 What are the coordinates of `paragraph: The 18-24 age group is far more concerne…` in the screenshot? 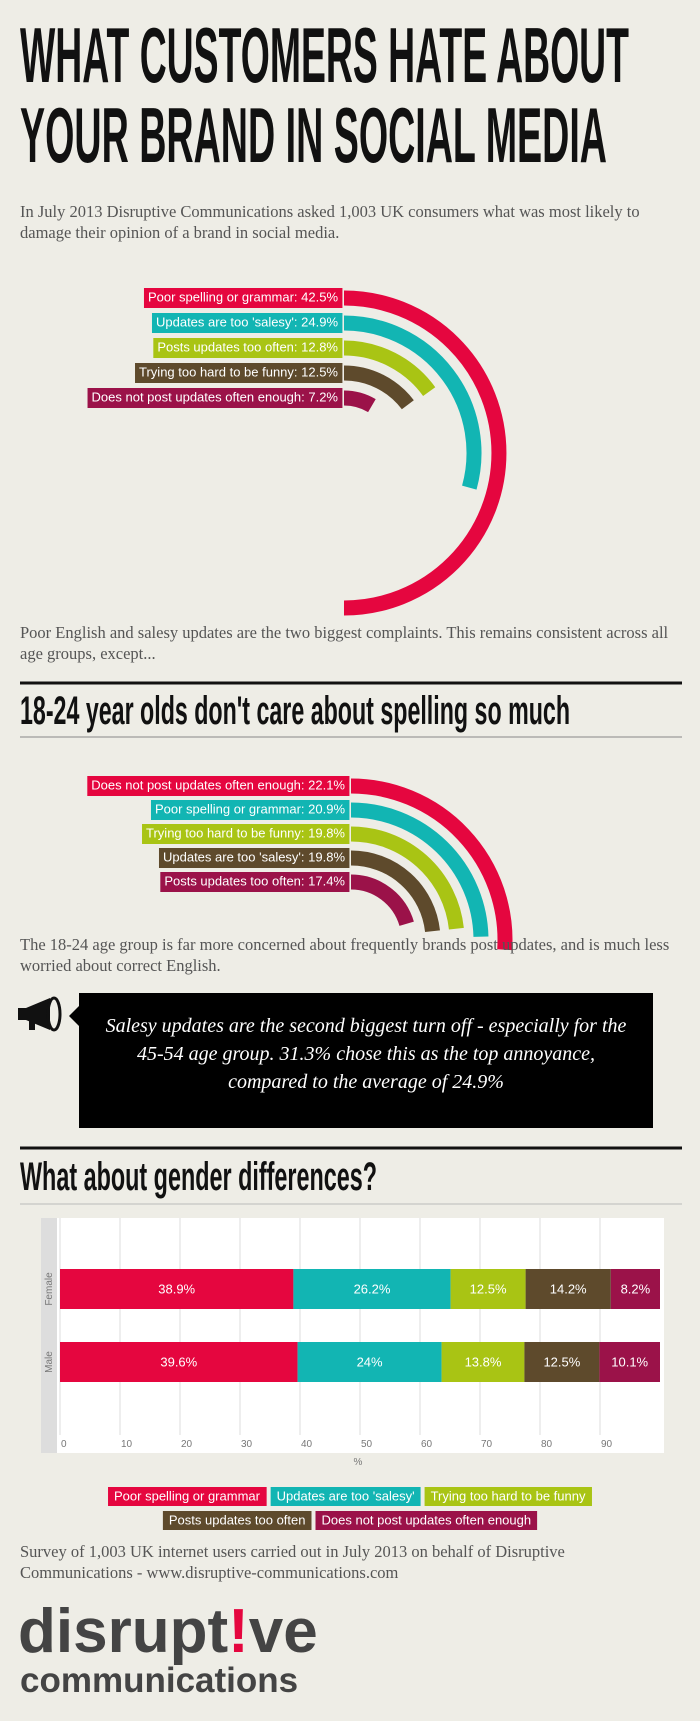 It's located at (345, 955).